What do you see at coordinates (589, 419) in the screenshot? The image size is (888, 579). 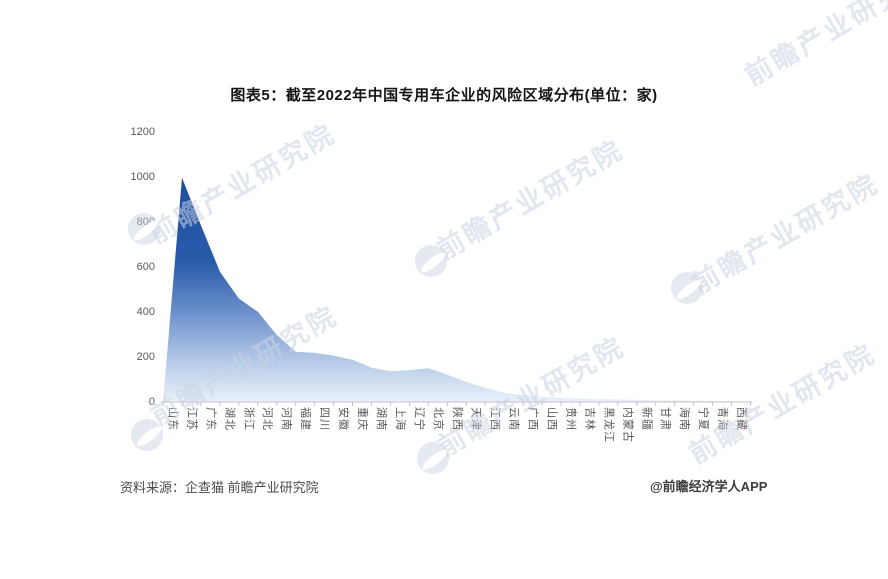 I see `x-tick-label: 吉林` at bounding box center [589, 419].